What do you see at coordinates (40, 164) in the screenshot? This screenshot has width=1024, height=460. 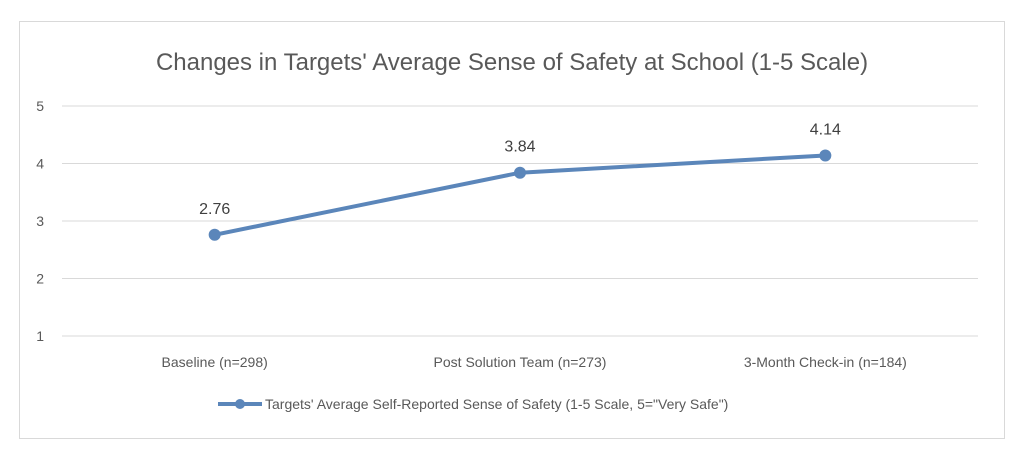 I see `y-tick-label: 4` at bounding box center [40, 164].